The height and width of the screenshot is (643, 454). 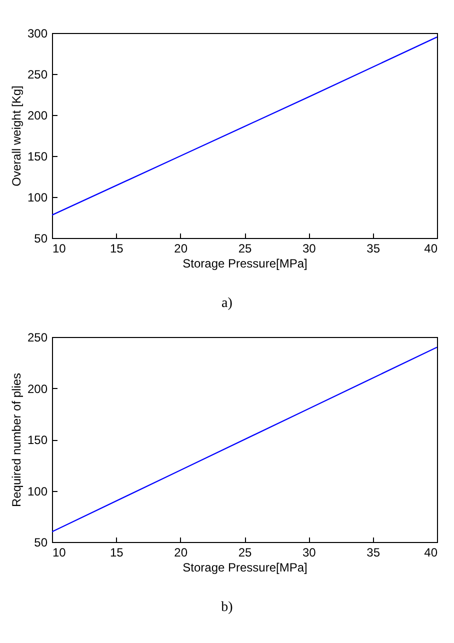 I want to click on y-axis-title: Overall weight [Kg], so click(x=16, y=136).